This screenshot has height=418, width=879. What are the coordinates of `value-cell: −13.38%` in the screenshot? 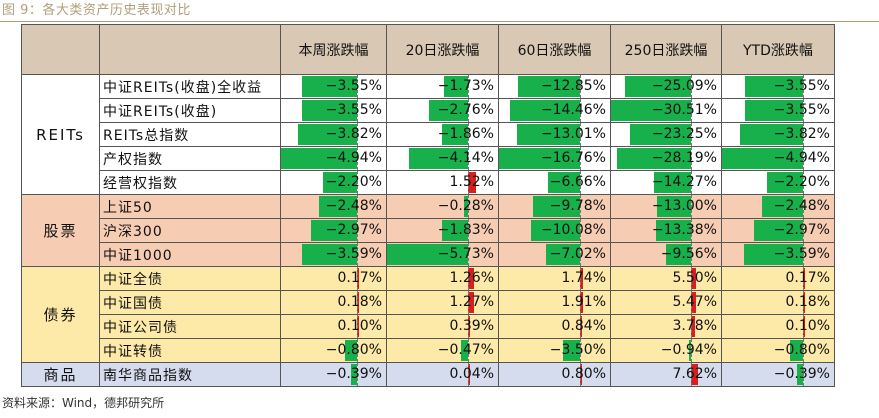 It's located at (666, 230).